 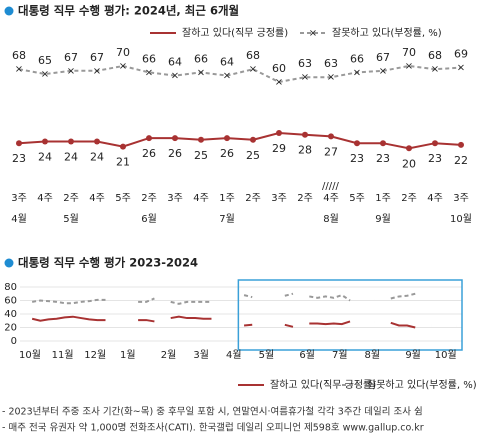 What do you see at coordinates (97, 157) in the screenshot?
I see `value-label: 24` at bounding box center [97, 157].